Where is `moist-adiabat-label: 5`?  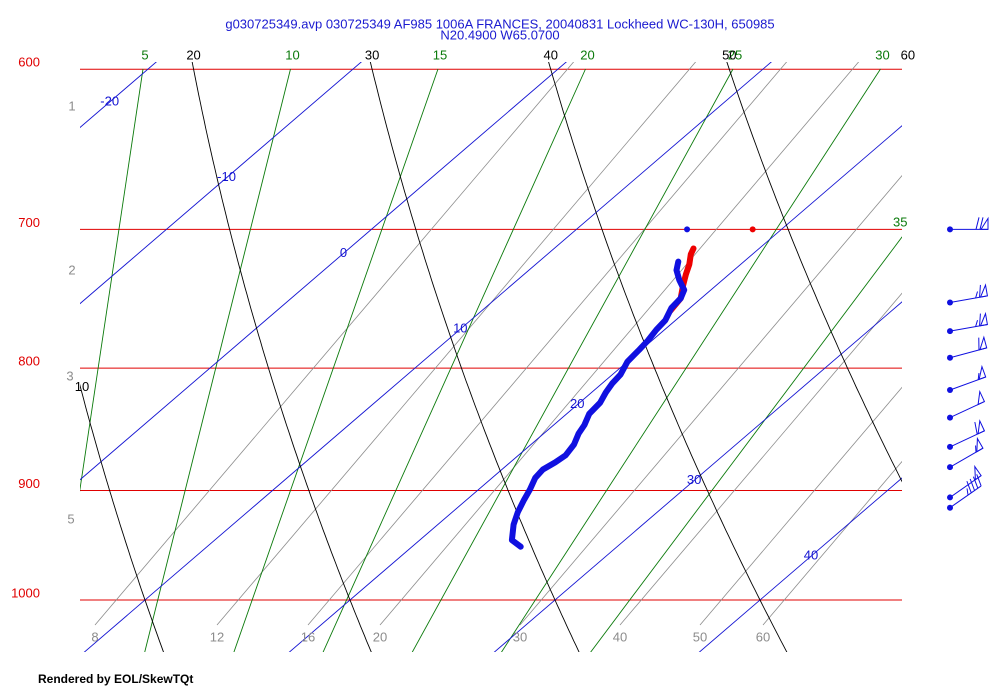
moist-adiabat-label: 5 is located at coordinates (144, 54).